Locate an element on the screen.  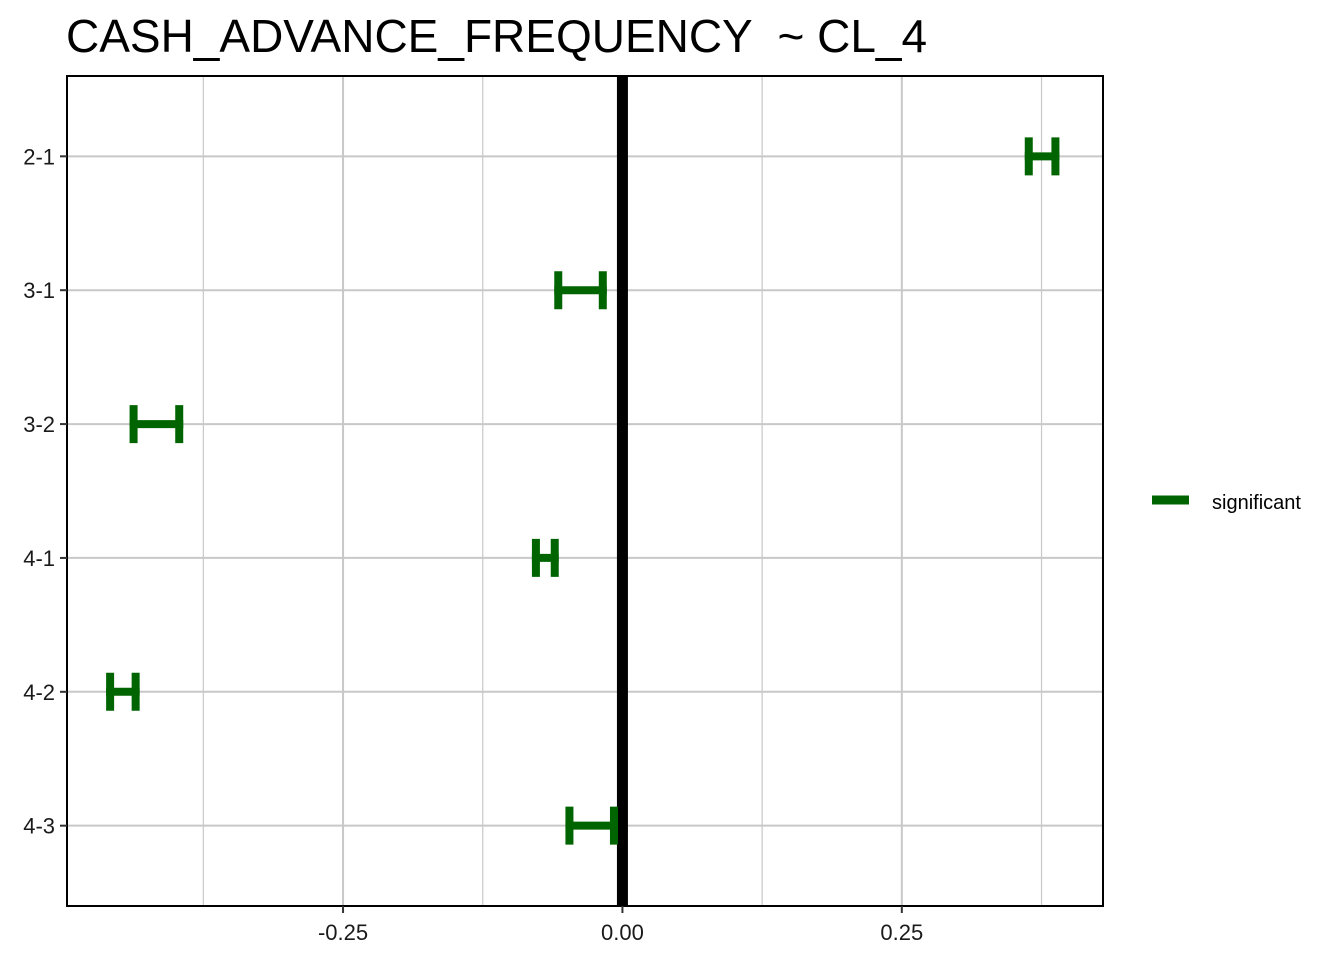
legend-label: significant is located at coordinates (1256, 503).